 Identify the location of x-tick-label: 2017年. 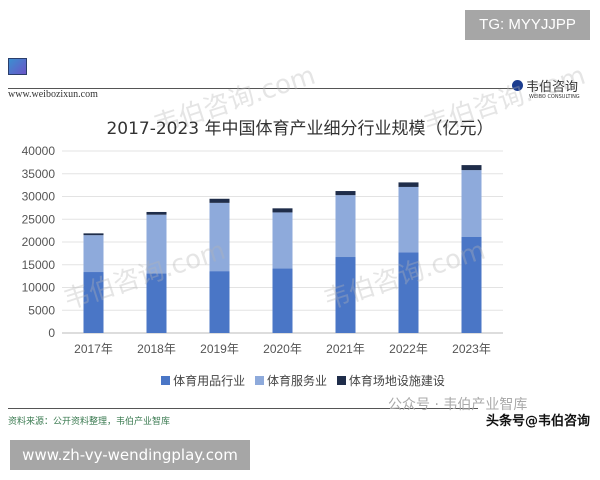
(93, 349).